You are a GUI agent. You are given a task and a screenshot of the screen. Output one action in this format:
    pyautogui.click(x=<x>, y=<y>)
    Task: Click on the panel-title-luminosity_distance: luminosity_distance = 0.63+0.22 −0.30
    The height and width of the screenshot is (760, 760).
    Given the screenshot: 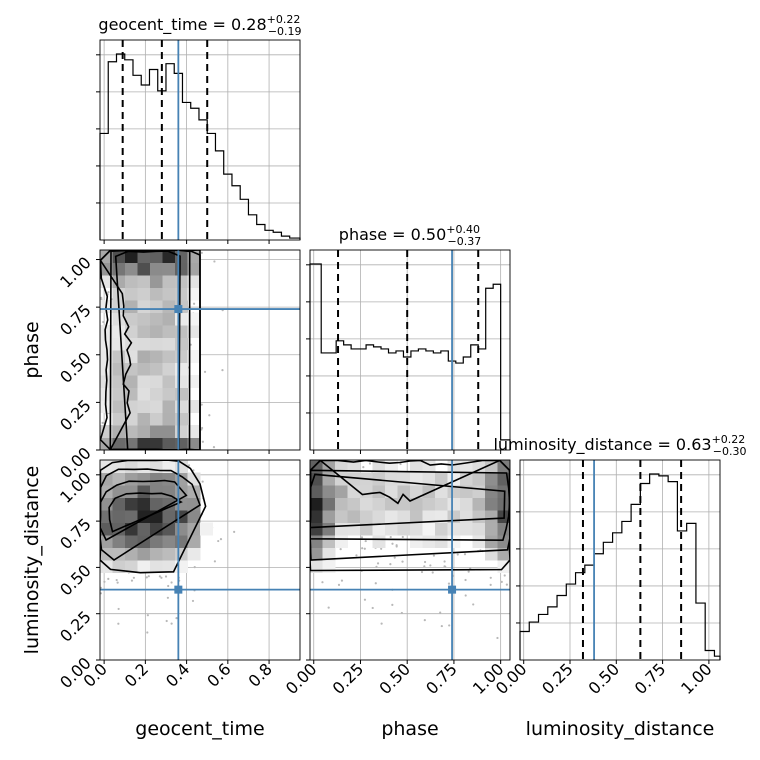 What is the action you would take?
    pyautogui.click(x=619, y=445)
    